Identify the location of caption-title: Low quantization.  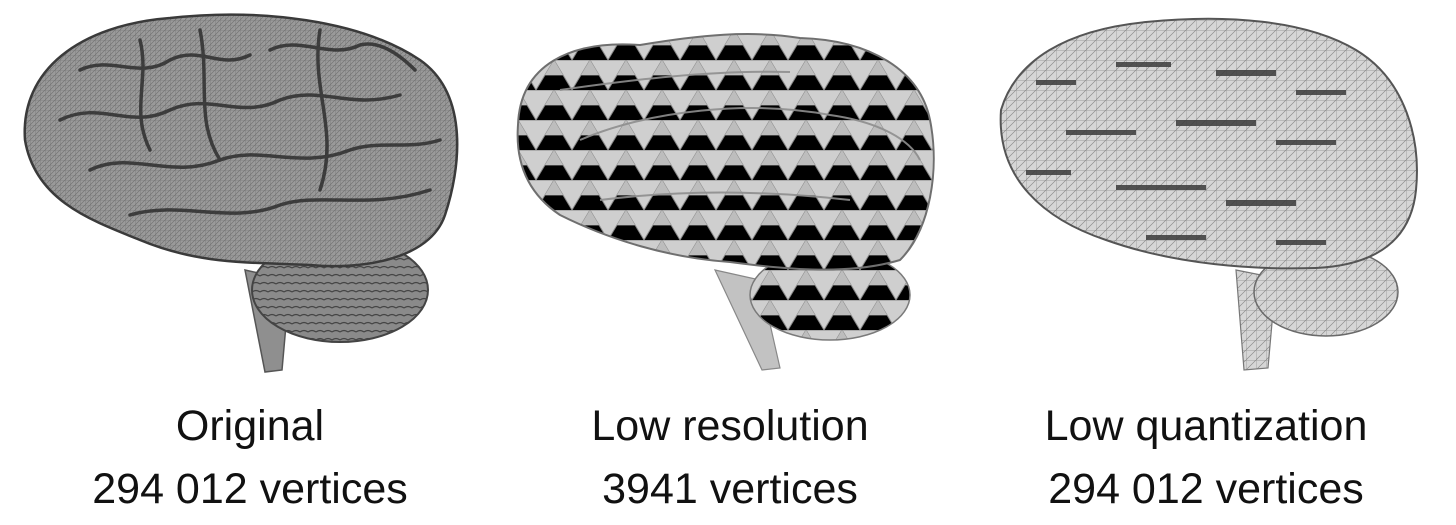
(1206, 426).